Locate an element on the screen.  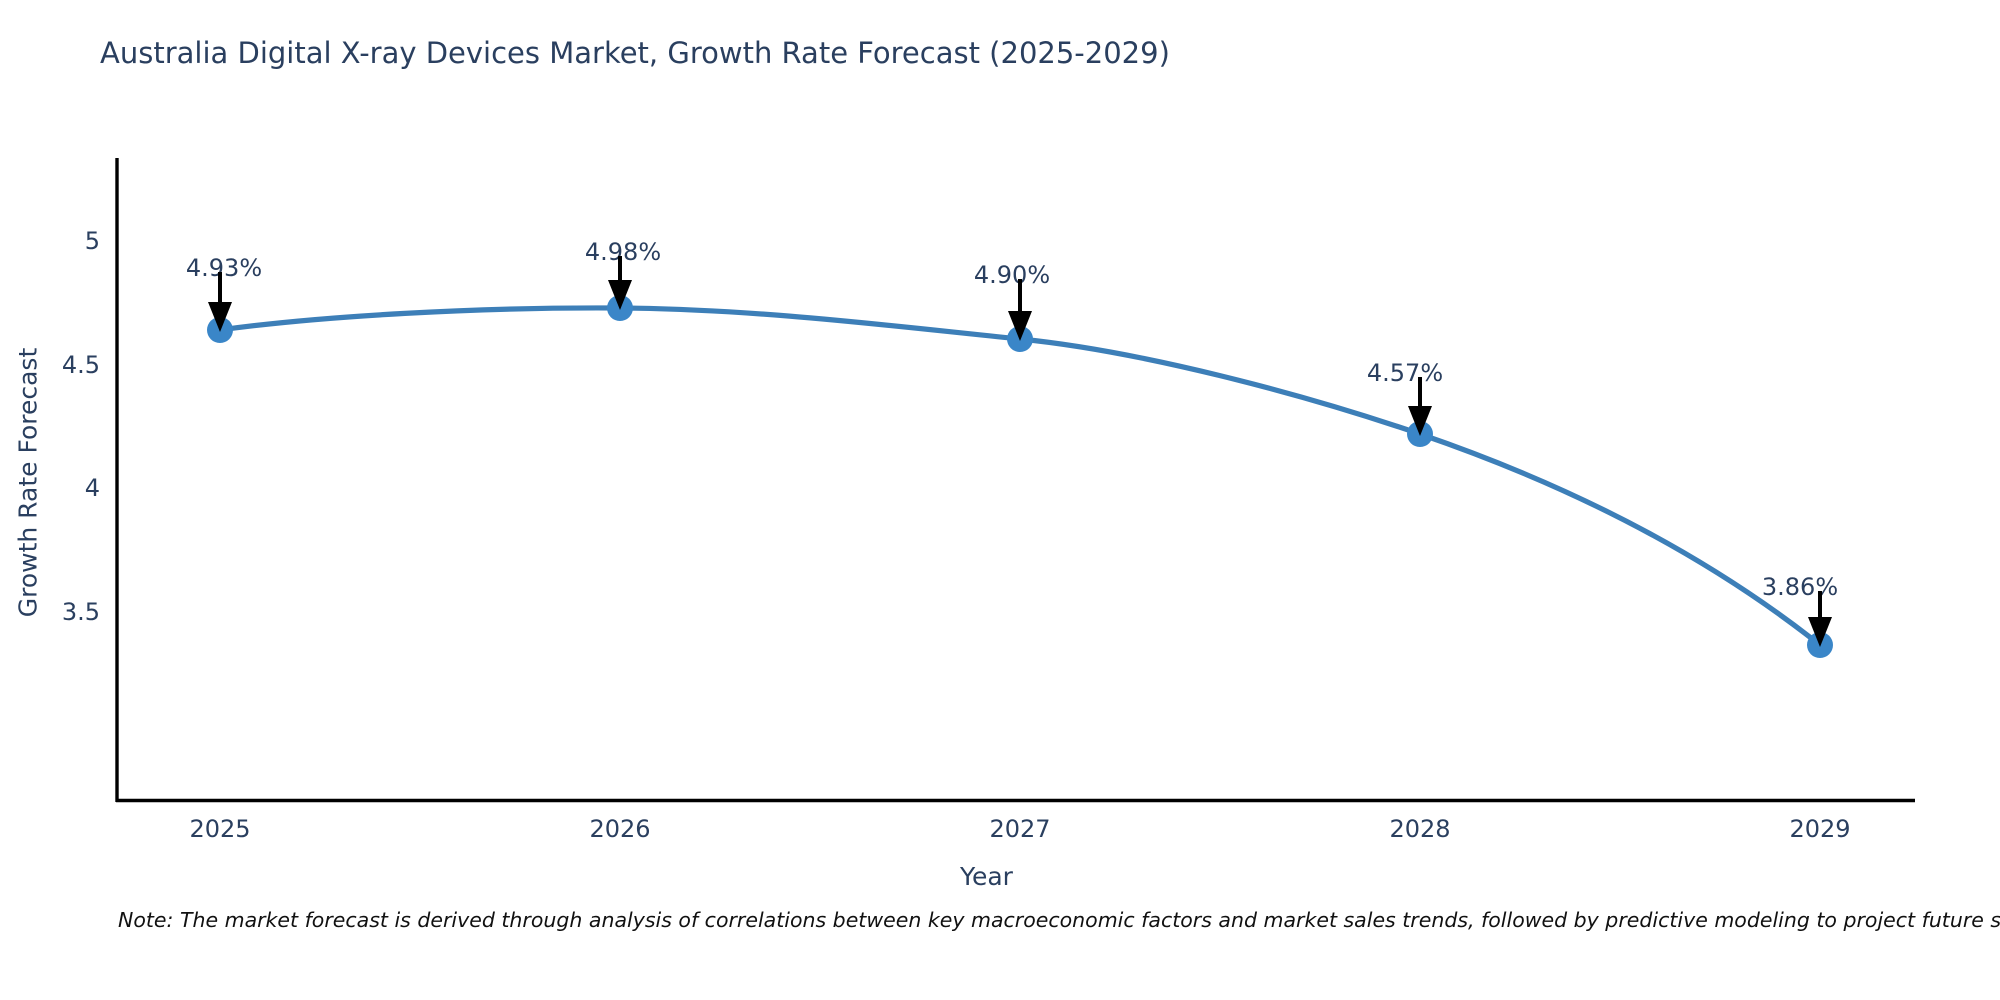
data-point-label: 4.98% is located at coordinates (623, 252).